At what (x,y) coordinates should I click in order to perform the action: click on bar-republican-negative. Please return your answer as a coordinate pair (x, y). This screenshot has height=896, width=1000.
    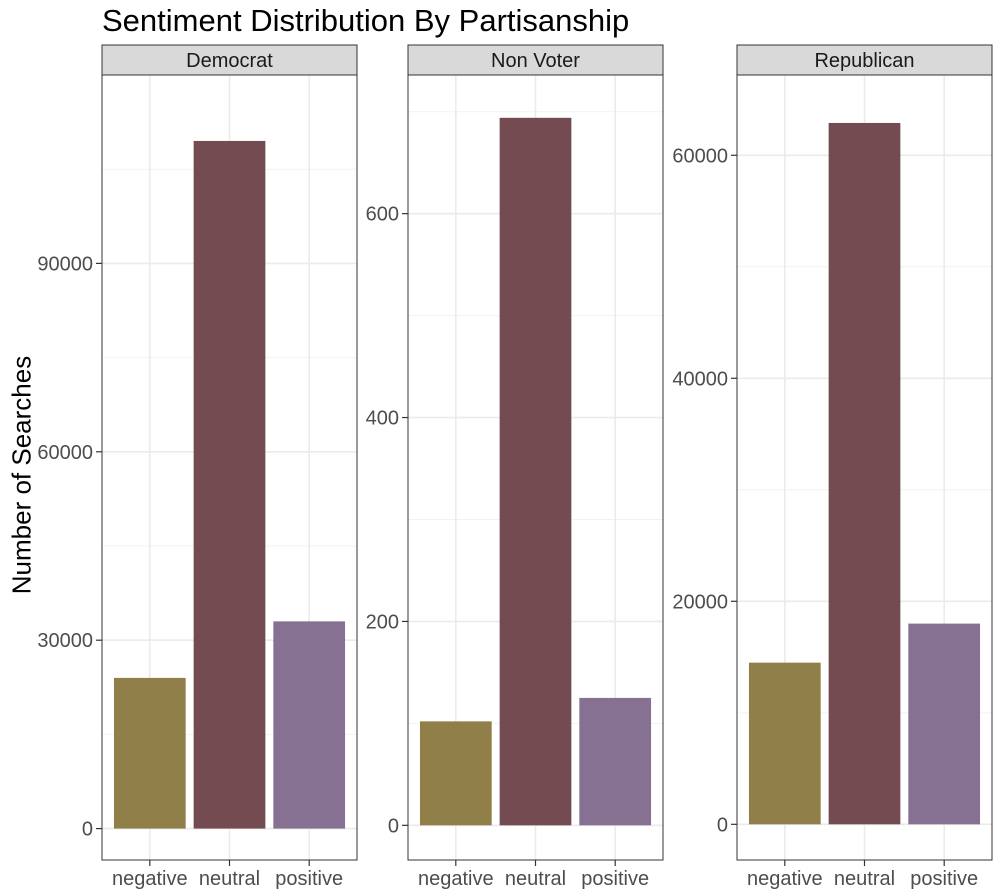
    Looking at the image, I should click on (784, 743).